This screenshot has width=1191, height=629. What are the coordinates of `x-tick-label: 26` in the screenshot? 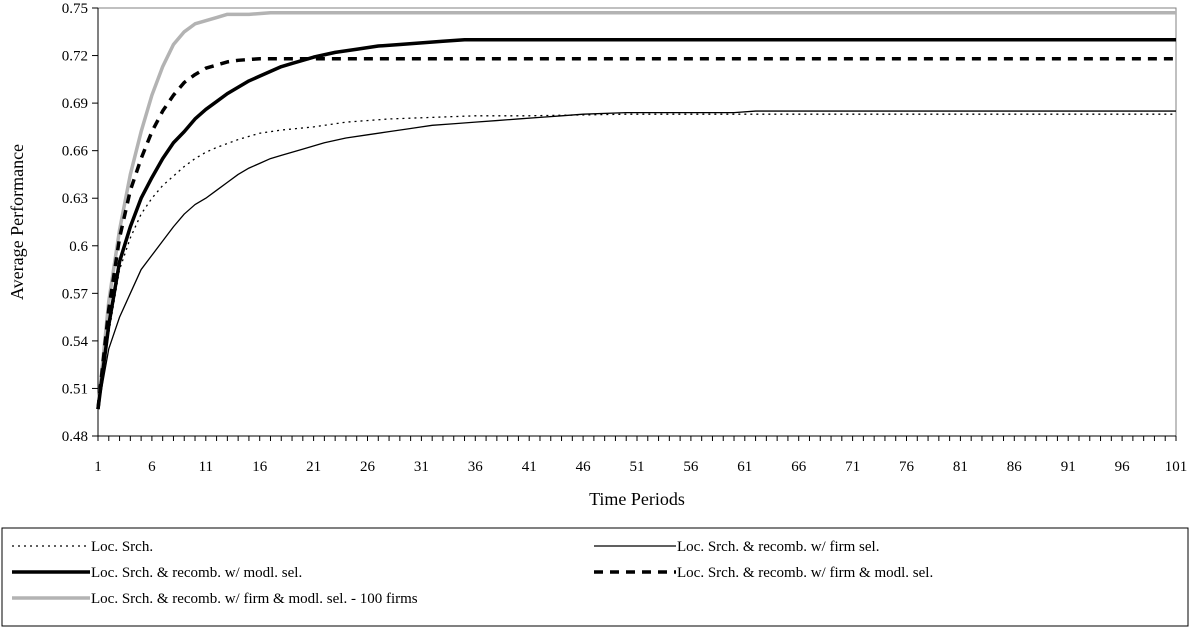 It's located at (368, 467).